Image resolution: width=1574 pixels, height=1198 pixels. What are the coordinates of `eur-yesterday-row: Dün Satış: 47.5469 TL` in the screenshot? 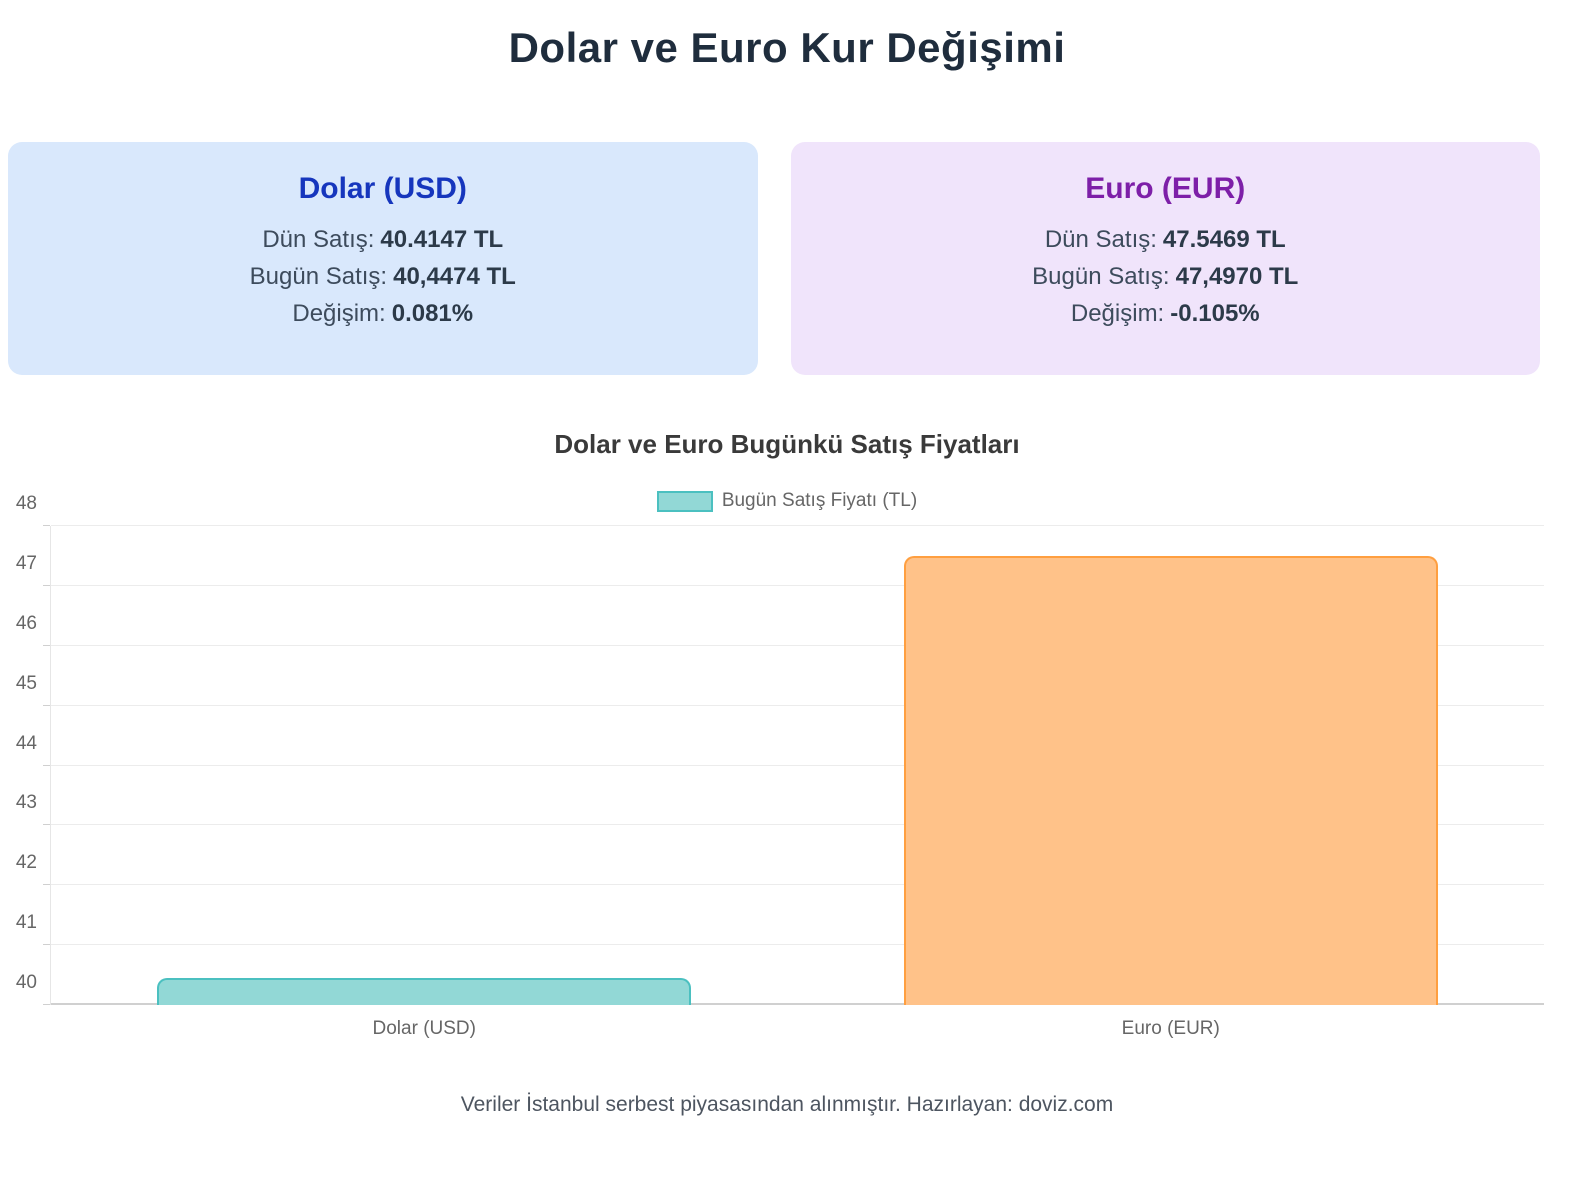 It's located at (1166, 240).